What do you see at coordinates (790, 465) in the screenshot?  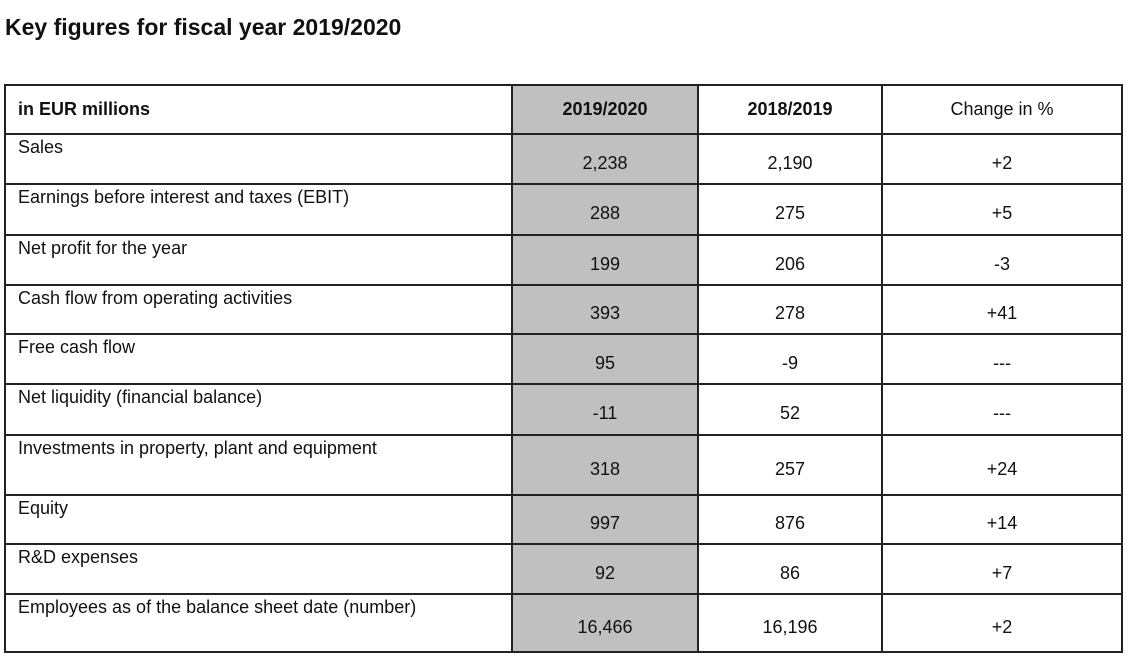 I see `value-2018-2019: 257` at bounding box center [790, 465].